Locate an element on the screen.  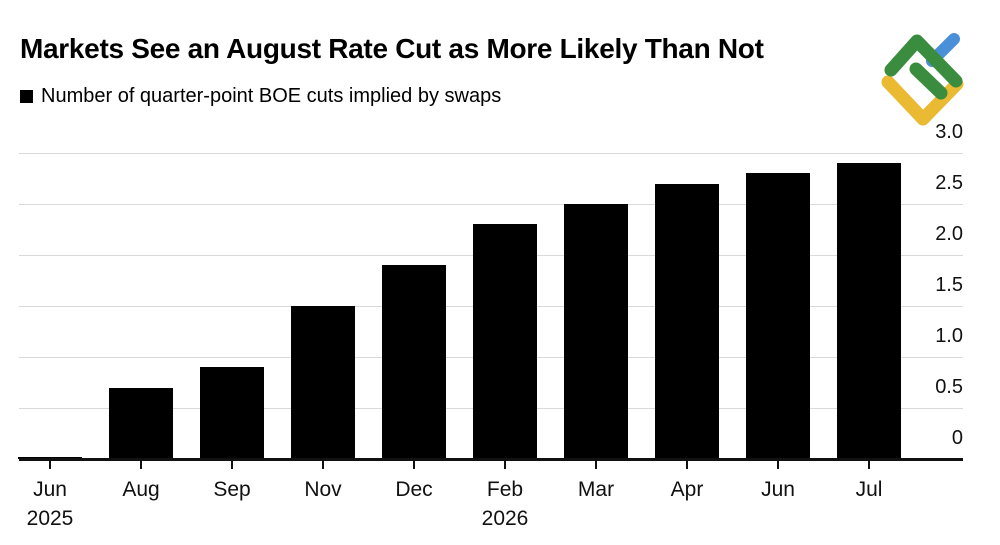
y-axis-label: 2.5 is located at coordinates (949, 183).